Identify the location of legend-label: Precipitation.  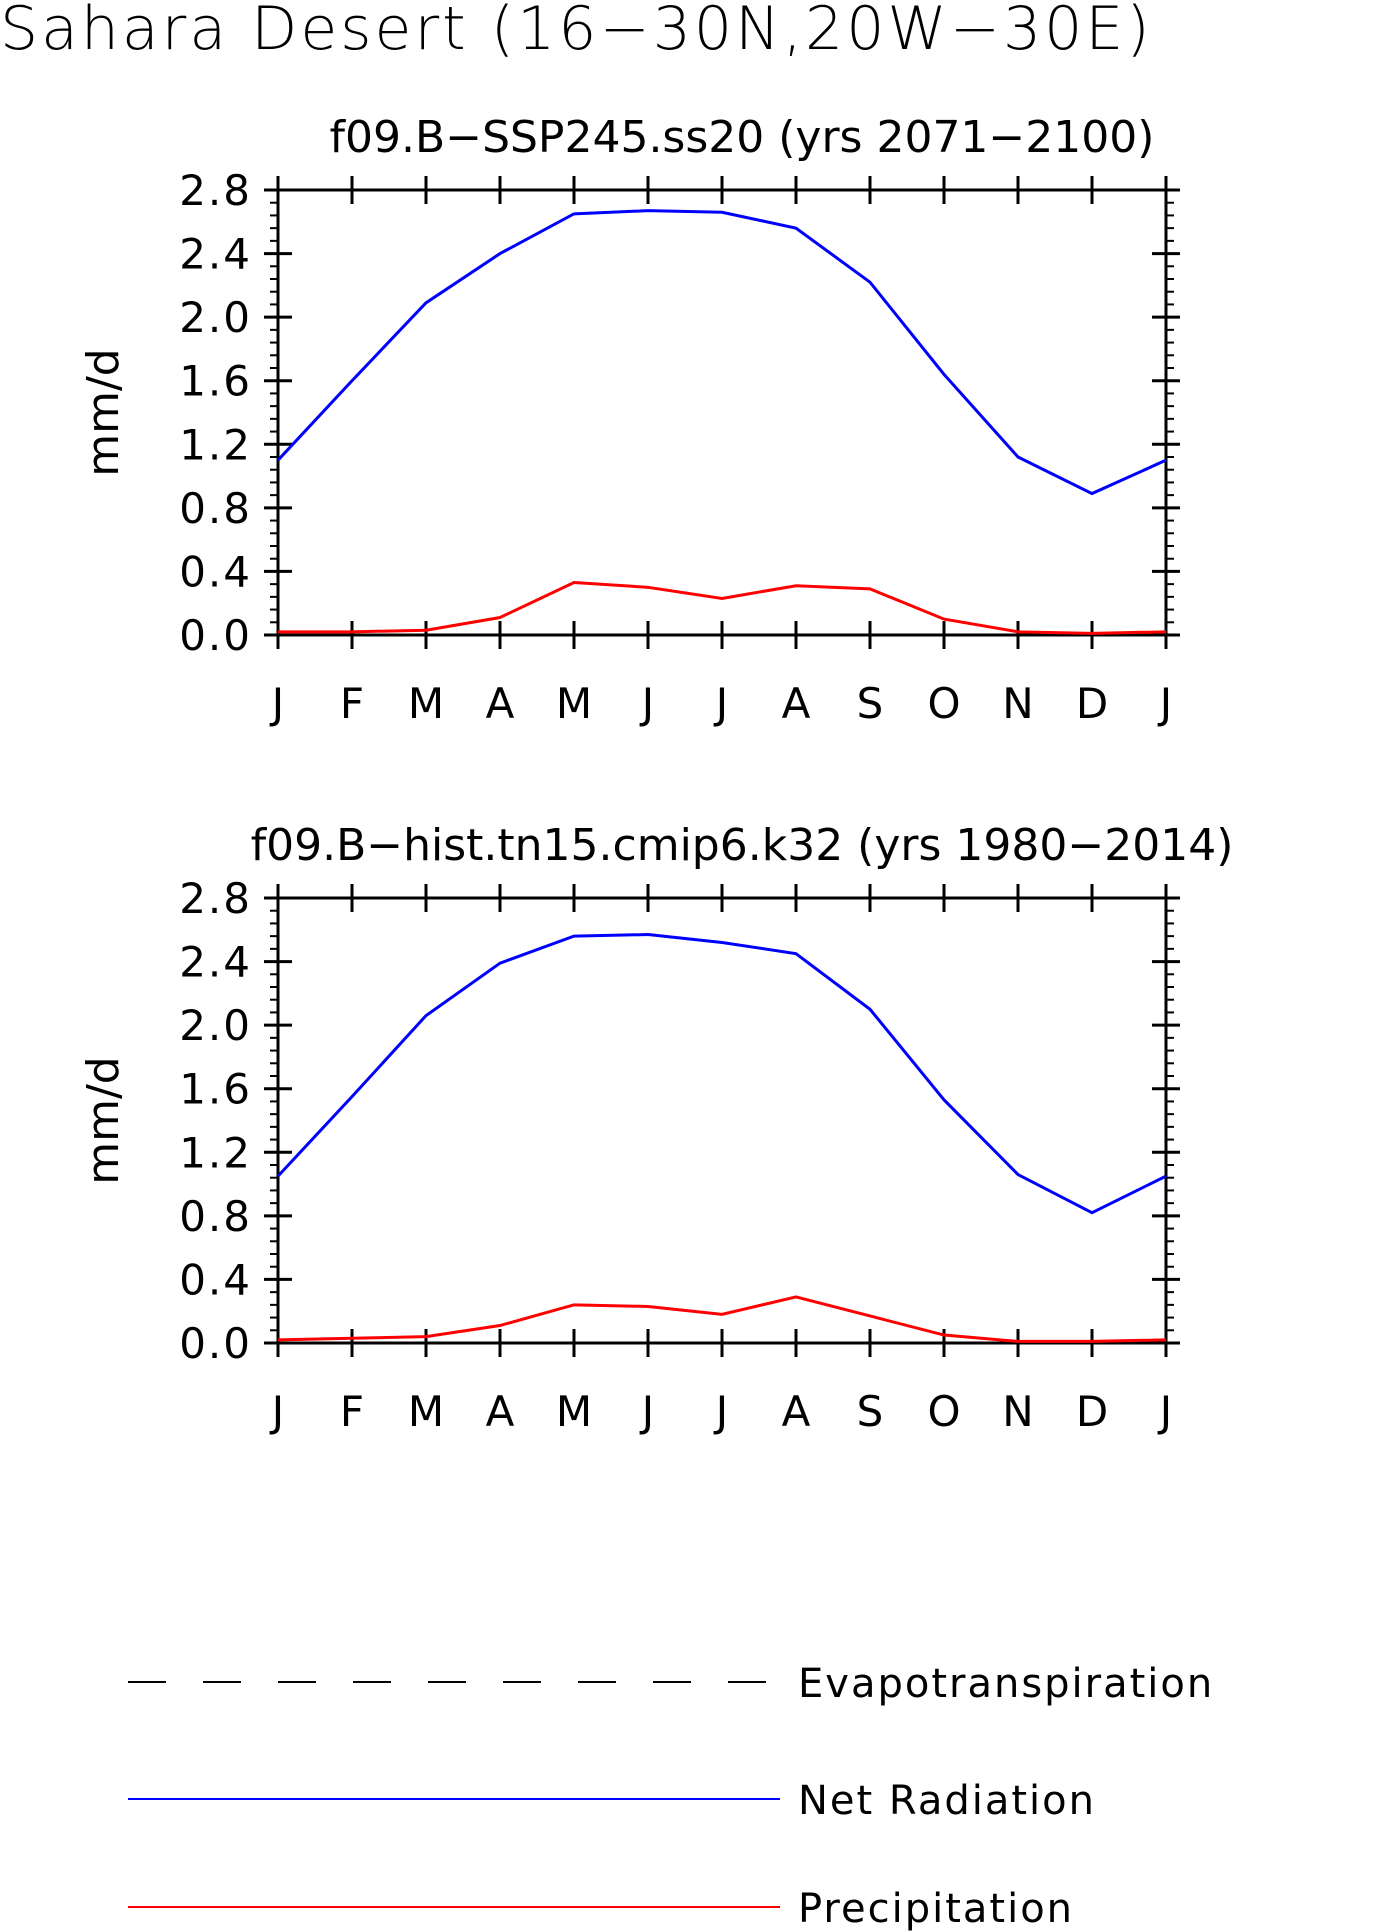
(936, 1908).